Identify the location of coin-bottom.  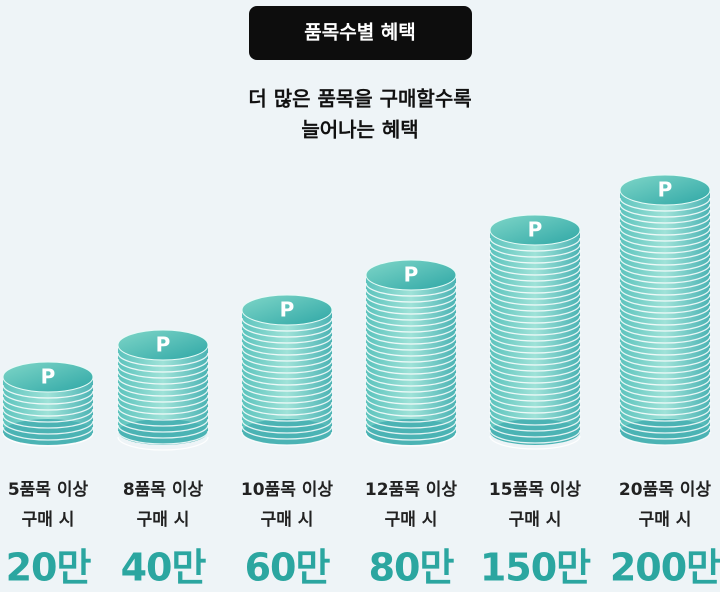
(535, 432).